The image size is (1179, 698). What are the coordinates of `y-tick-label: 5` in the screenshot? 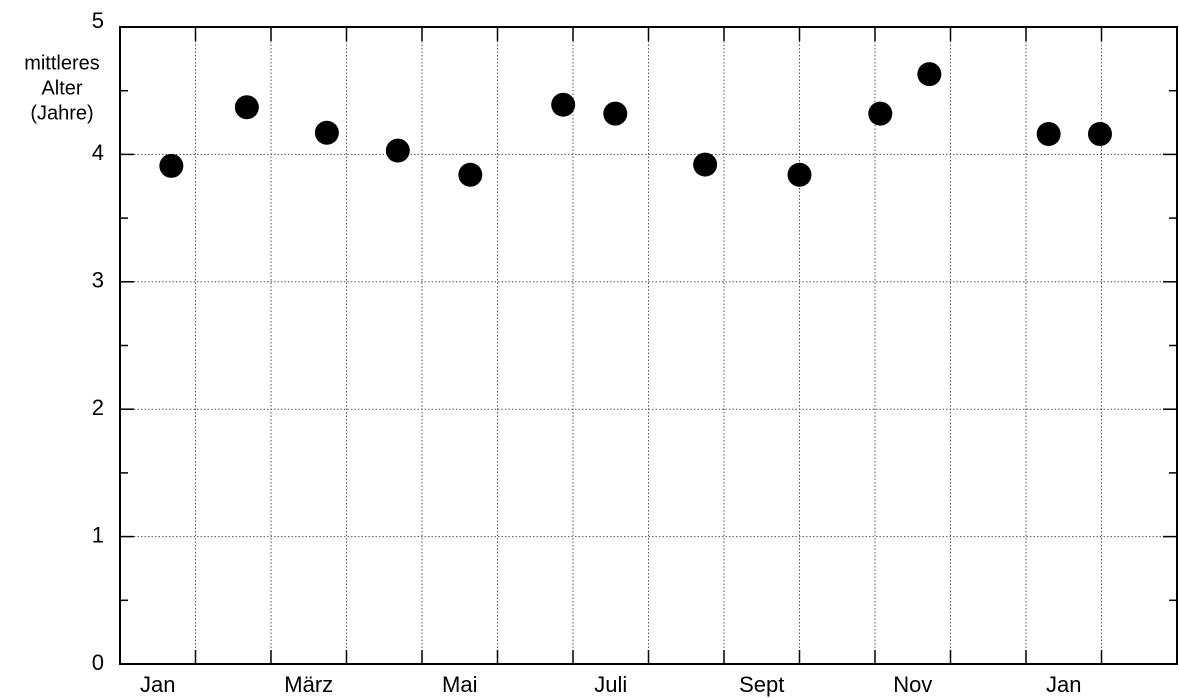 It's located at (98, 20).